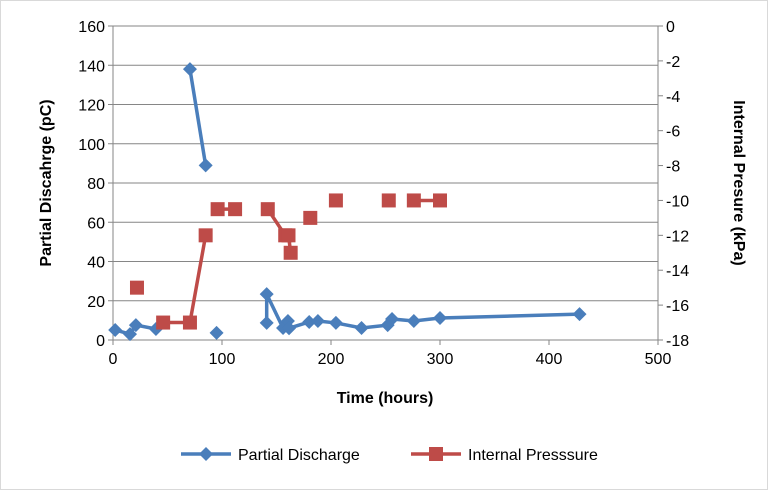 This screenshot has width=768, height=490. Describe the element at coordinates (96, 184) in the screenshot. I see `y-tick-label: 80` at that location.